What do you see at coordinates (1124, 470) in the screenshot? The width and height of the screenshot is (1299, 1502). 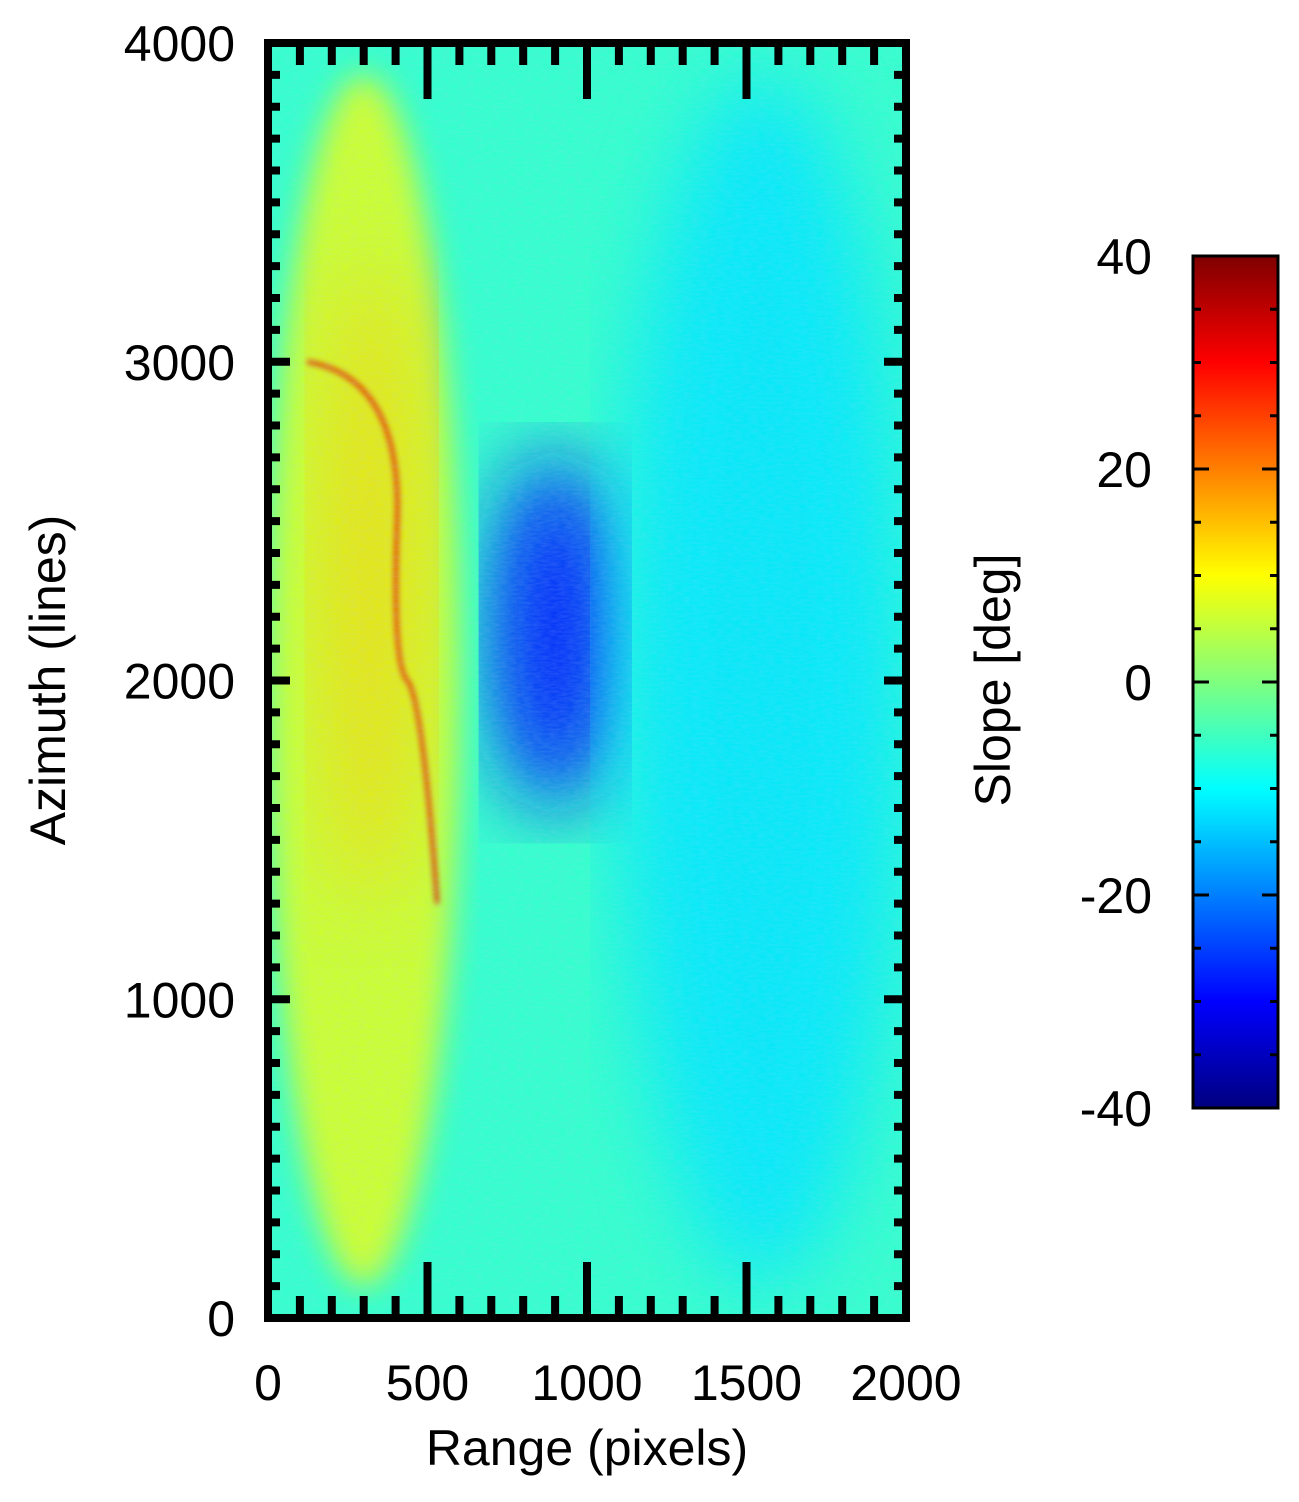 I see `colorbar-tick-label: 20` at bounding box center [1124, 470].